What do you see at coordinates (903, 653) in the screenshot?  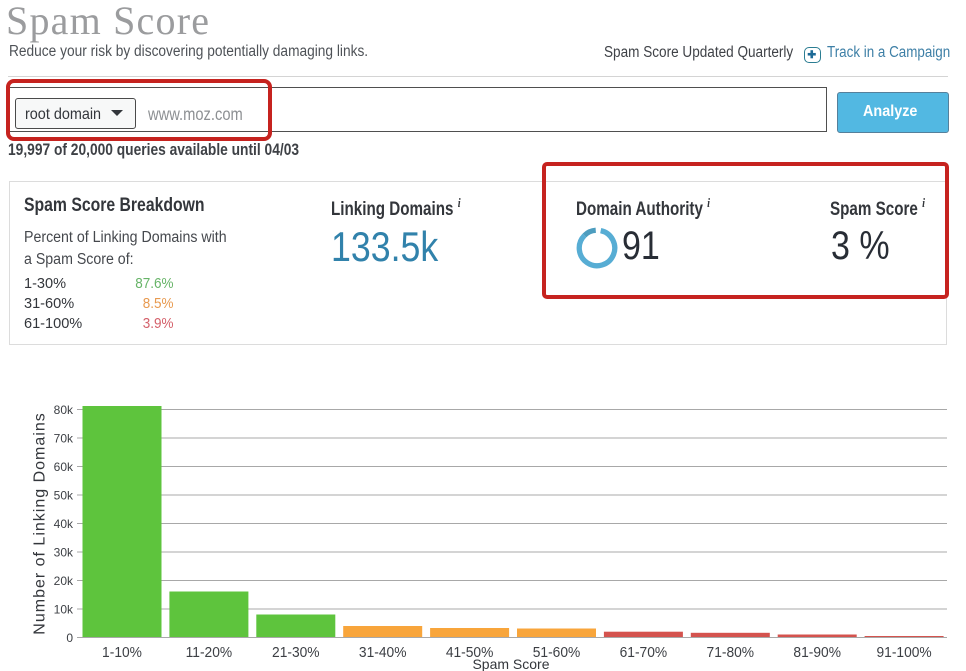 I see `svg-text: 91-100%` at bounding box center [903, 653].